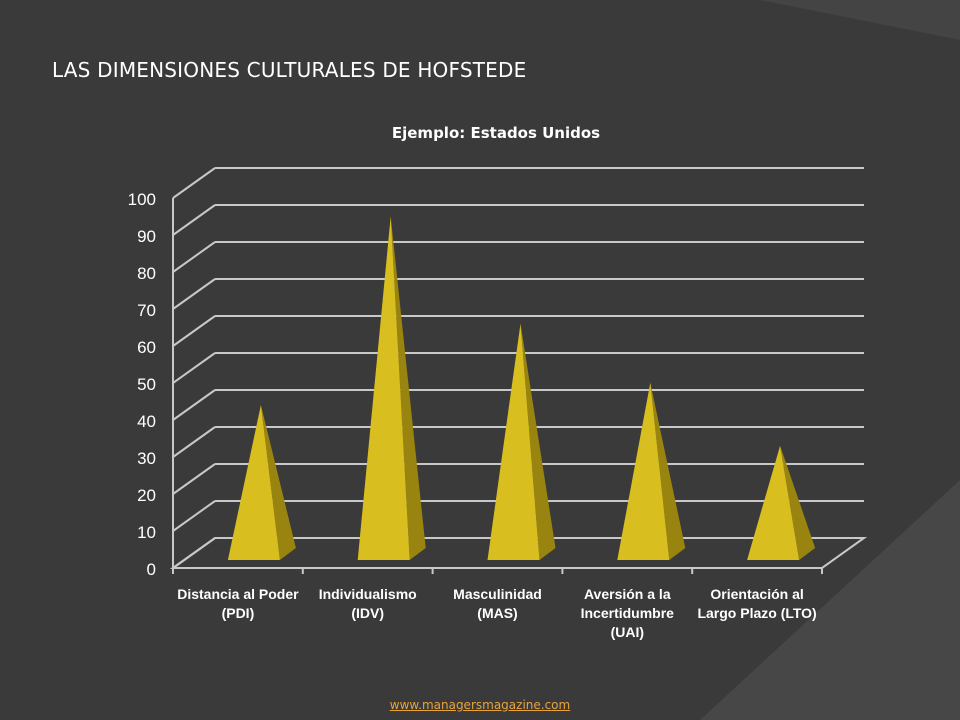 Image resolution: width=960 pixels, height=720 pixels. Describe the element at coordinates (238, 613) in the screenshot. I see `x-category-label: (PDI)` at that location.